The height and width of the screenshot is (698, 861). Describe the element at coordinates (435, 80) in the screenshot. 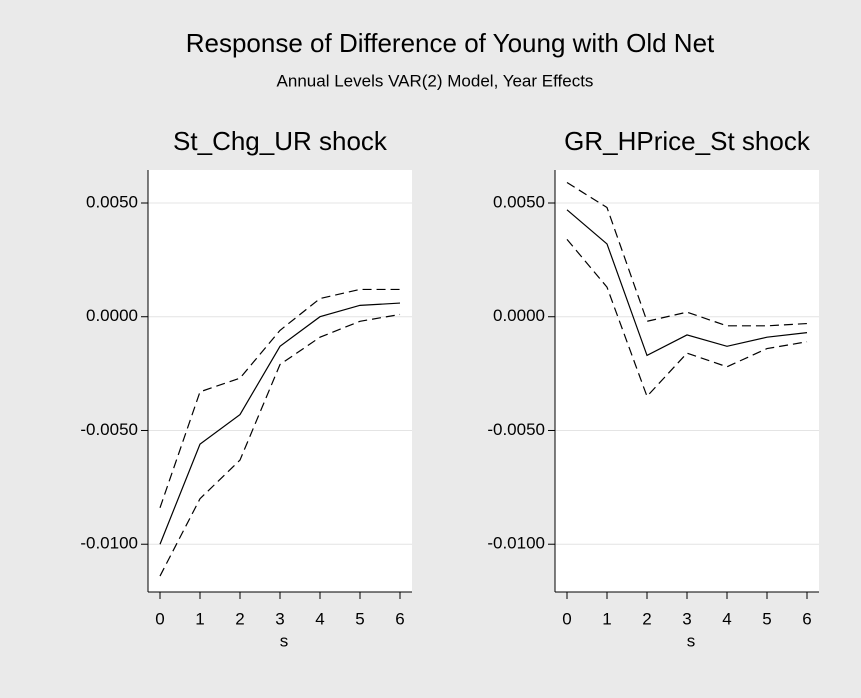

I see `chart-subtitle: Annual Levels VAR(2) Model, Year Effects` at that location.